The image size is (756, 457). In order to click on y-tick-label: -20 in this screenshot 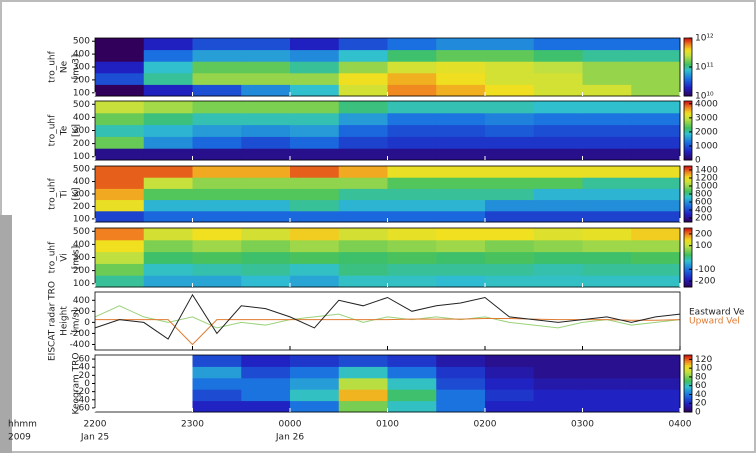, I will do `click(82, 392)`.